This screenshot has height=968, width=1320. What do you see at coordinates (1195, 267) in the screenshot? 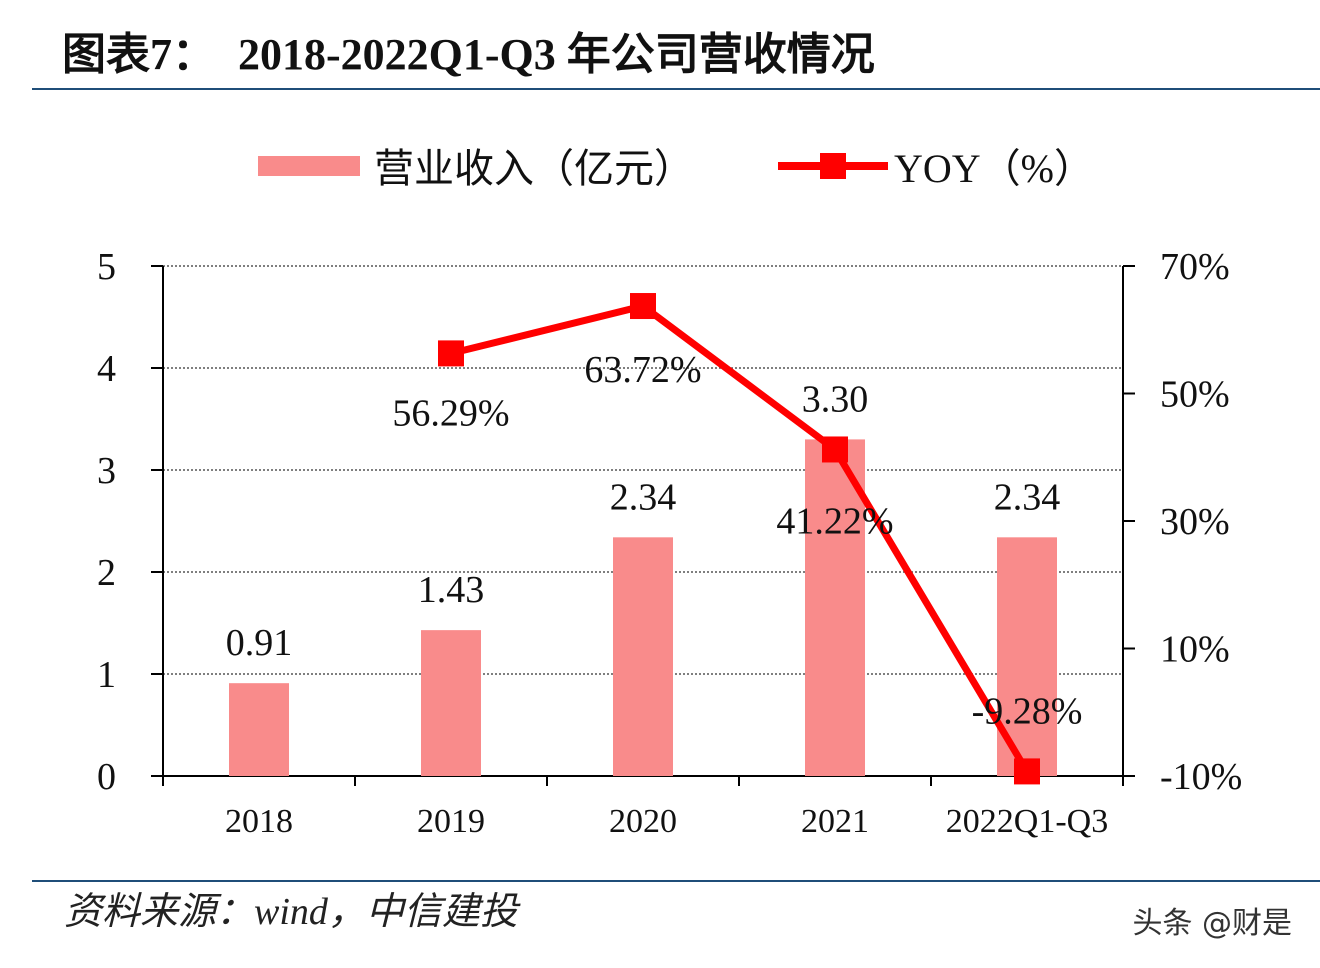
I see `right-axis-tick-label: 70%` at bounding box center [1195, 267].